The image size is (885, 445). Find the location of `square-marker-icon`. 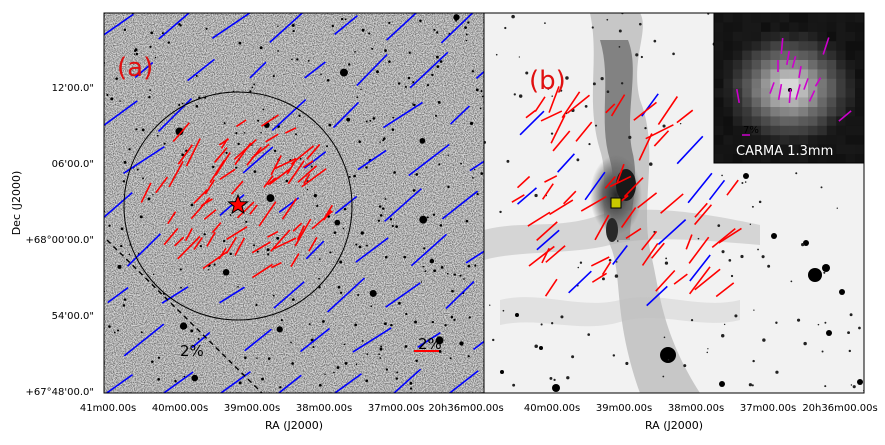

square-marker-icon is located at coordinates (616, 203).